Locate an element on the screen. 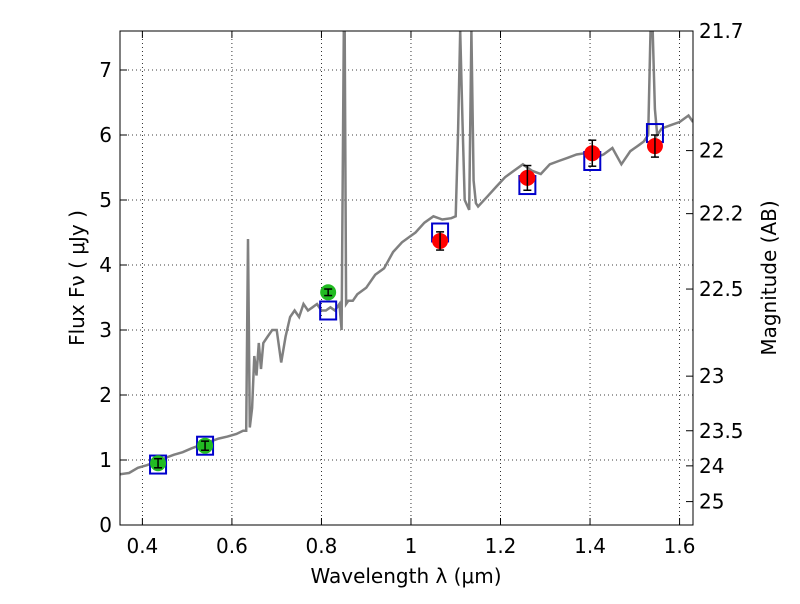 The image size is (800, 604). x-tick-label: 0.4 is located at coordinates (142, 546).